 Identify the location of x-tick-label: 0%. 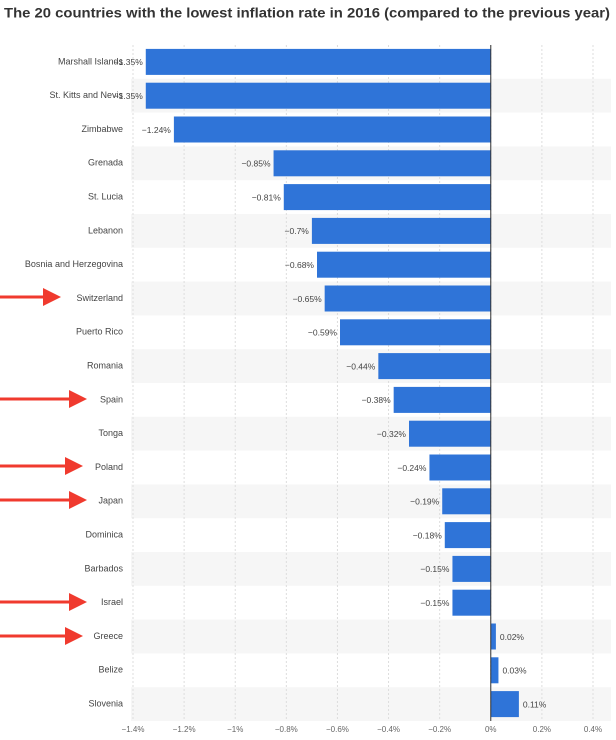
(491, 729).